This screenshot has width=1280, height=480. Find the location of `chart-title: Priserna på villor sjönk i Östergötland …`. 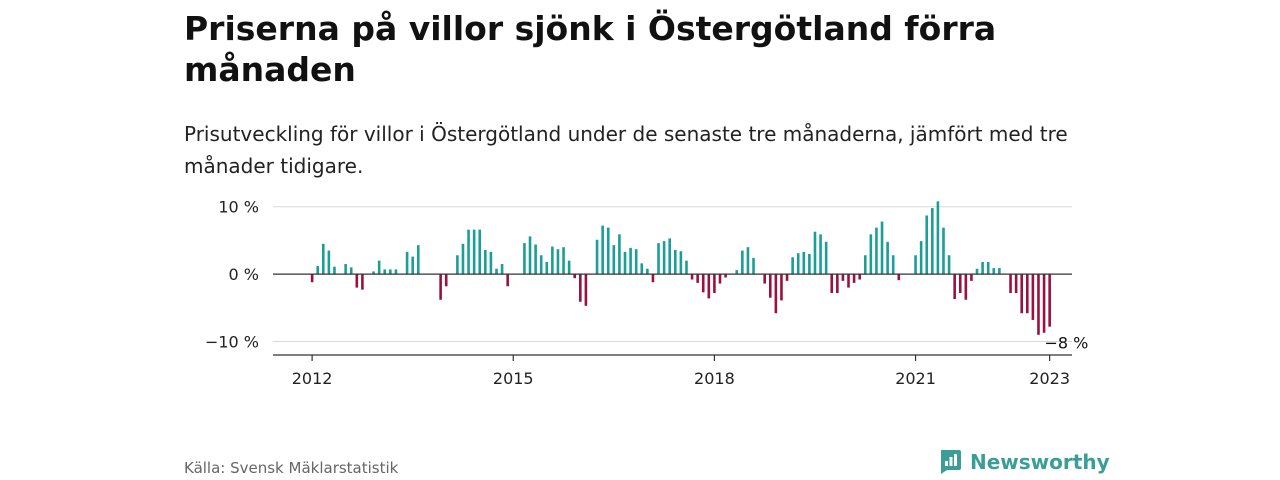

chart-title: Priserna på villor sjönk i Östergötland … is located at coordinates (590, 49).